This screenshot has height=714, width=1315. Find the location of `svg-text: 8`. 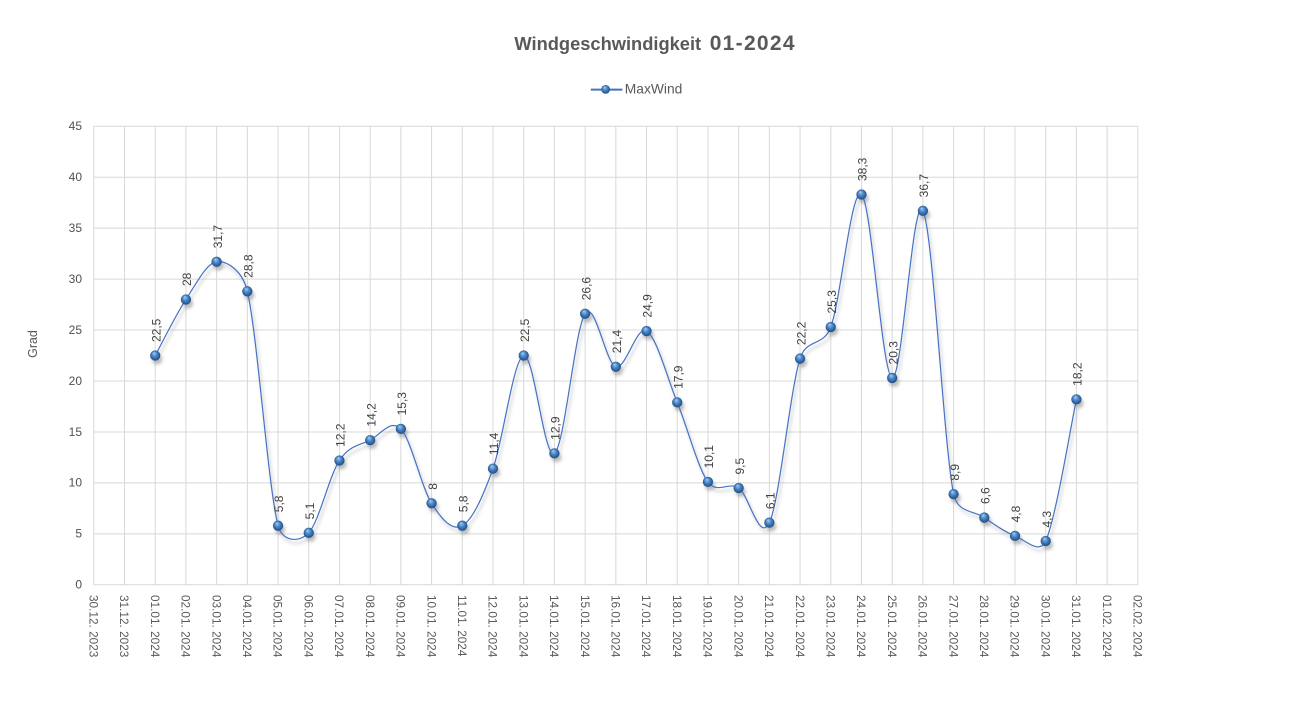

svg-text: 8 is located at coordinates (433, 486).